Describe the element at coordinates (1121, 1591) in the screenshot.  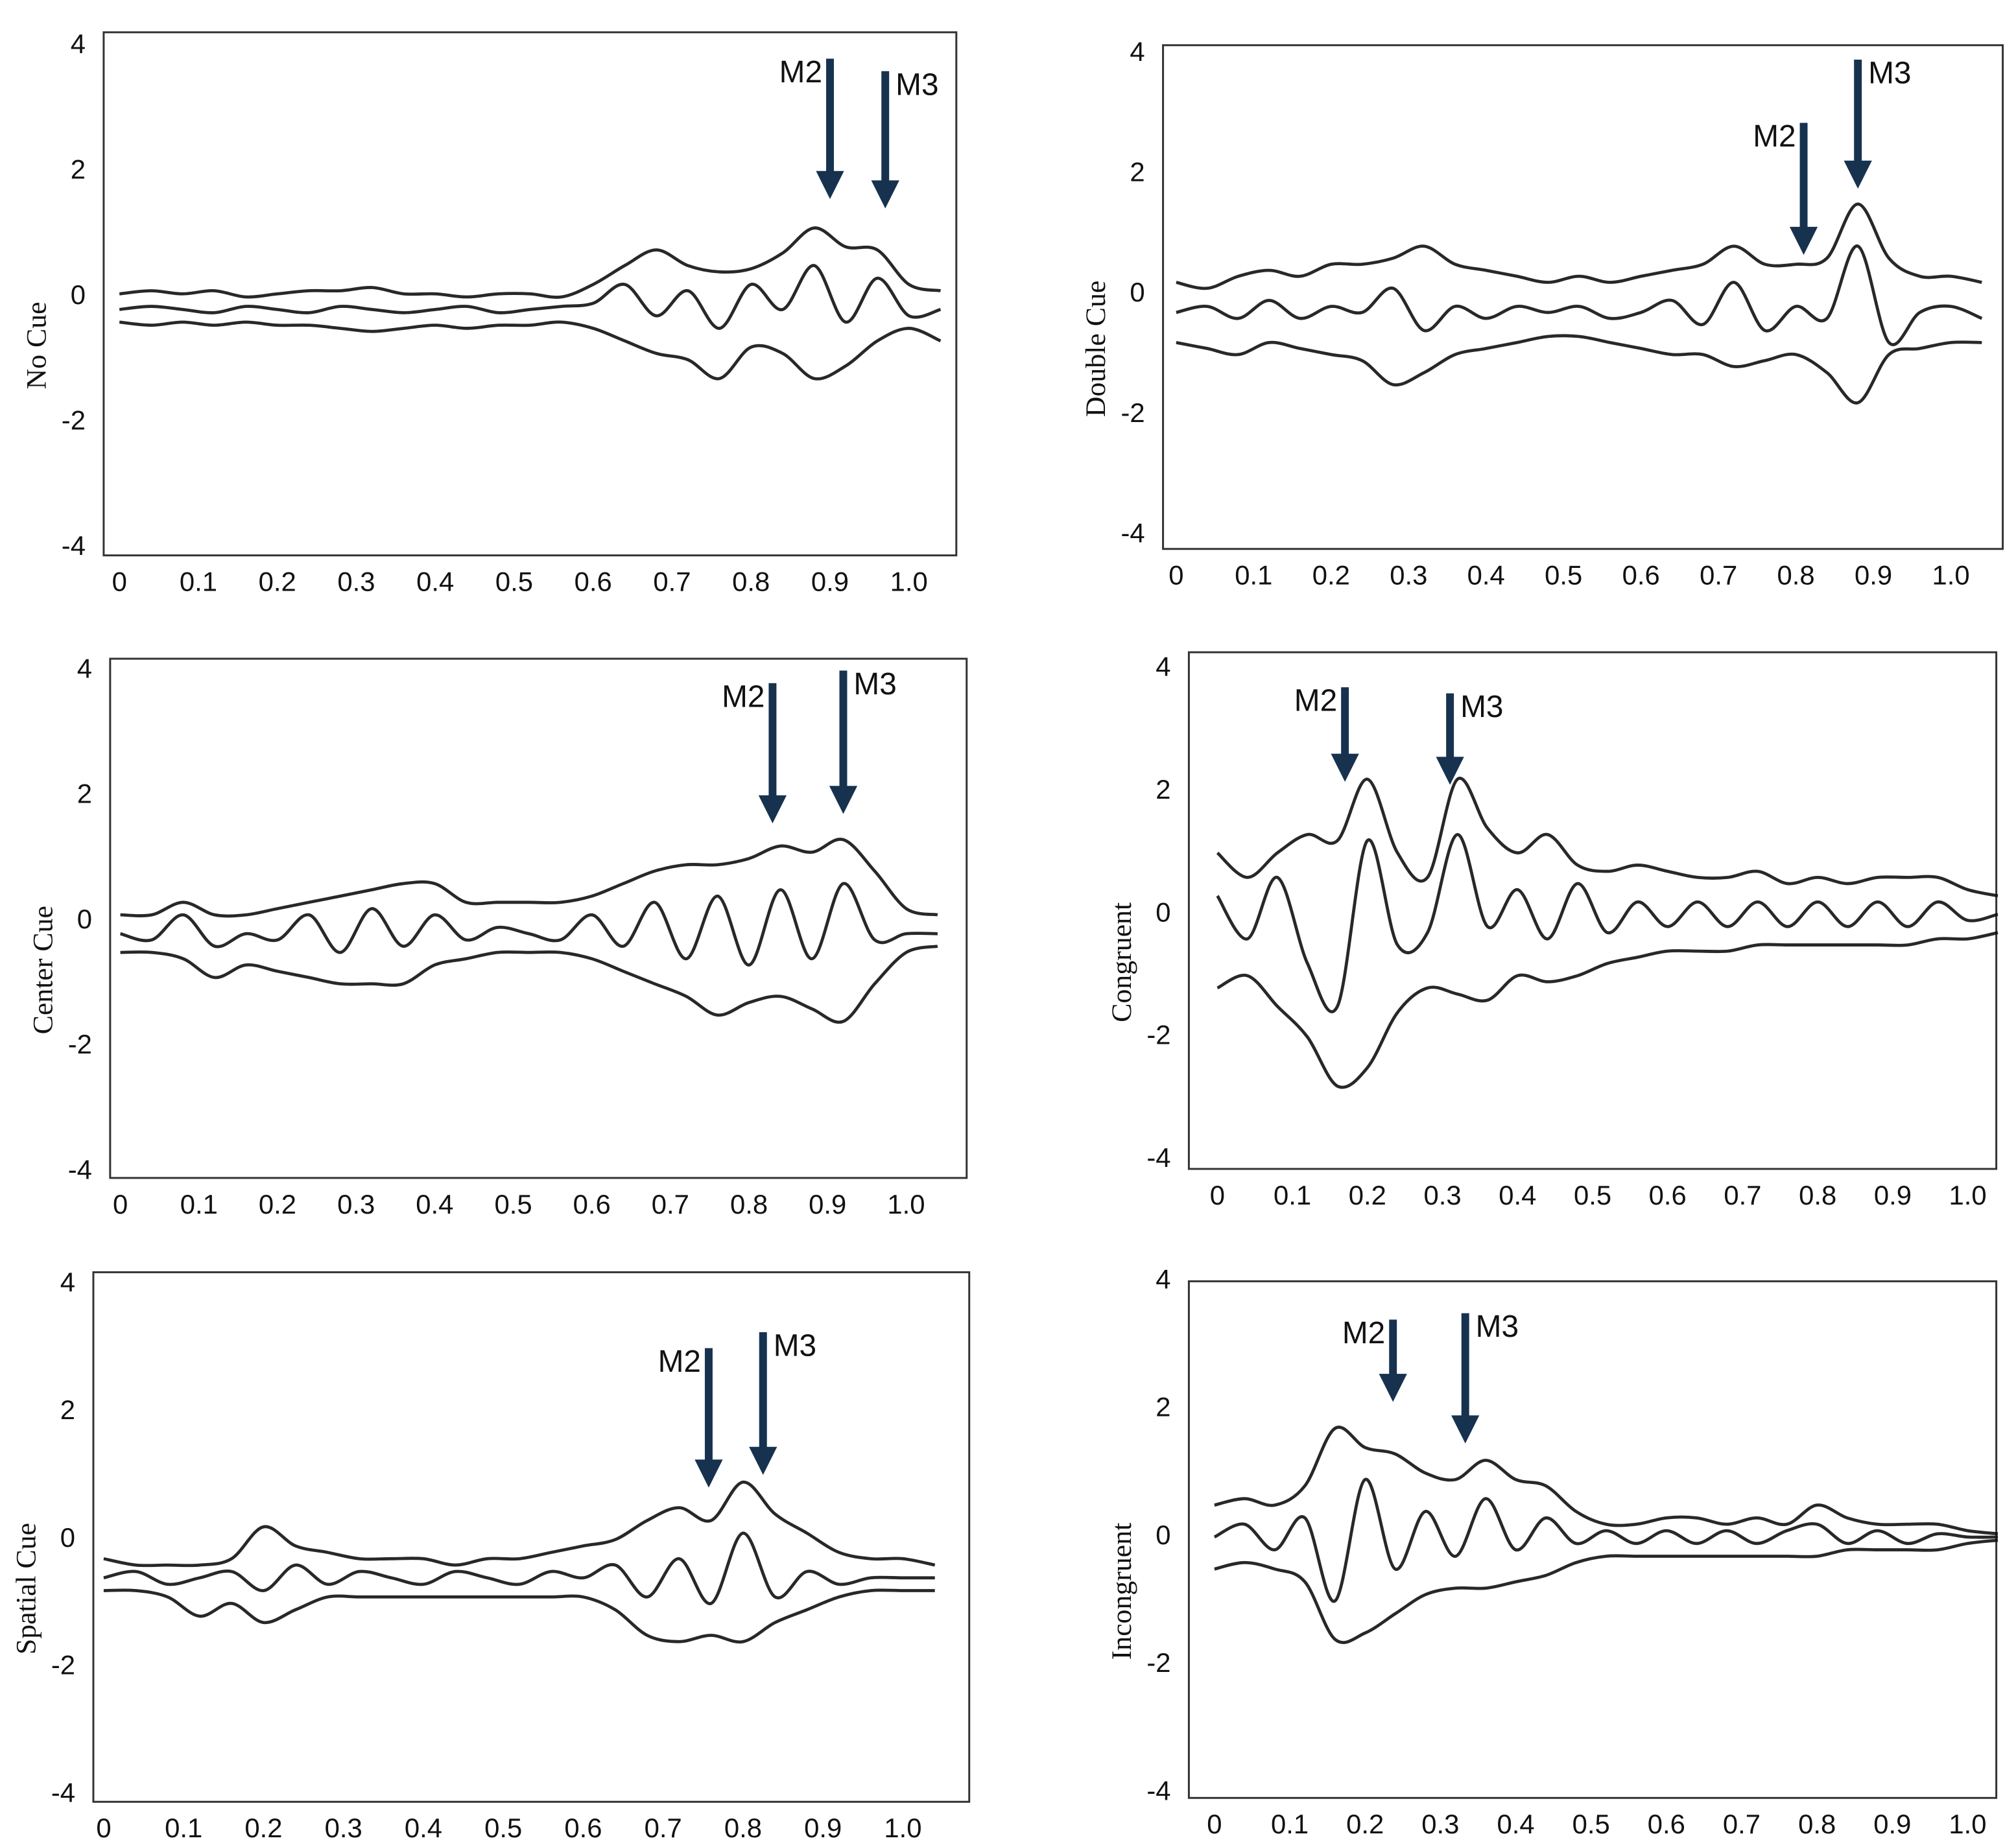
I see `y-axis-label: Incongruent` at that location.